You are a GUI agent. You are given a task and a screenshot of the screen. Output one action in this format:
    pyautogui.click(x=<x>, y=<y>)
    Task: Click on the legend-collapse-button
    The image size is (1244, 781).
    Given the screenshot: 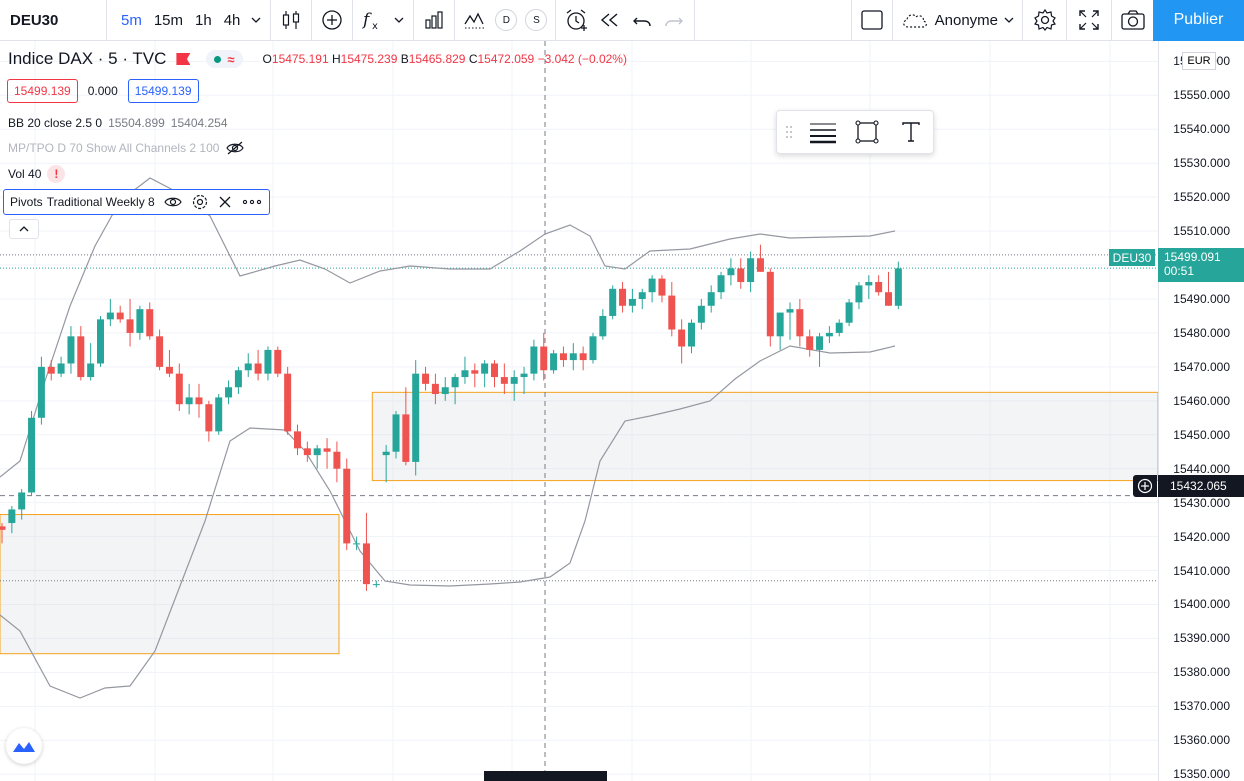 What is the action you would take?
    pyautogui.click(x=24, y=229)
    